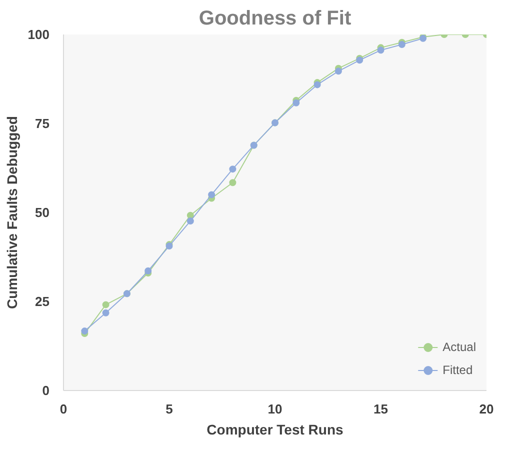 The width and height of the screenshot is (526, 450). I want to click on legend-label: Actual, so click(459, 347).